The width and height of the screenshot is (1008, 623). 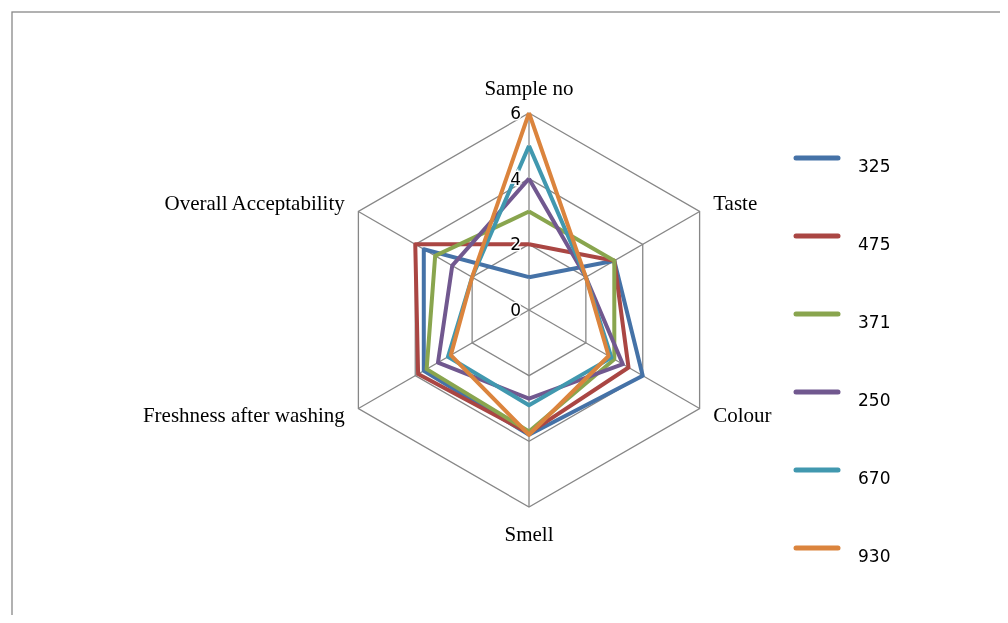 I want to click on spoke-label: Freshness after washing, so click(x=244, y=415).